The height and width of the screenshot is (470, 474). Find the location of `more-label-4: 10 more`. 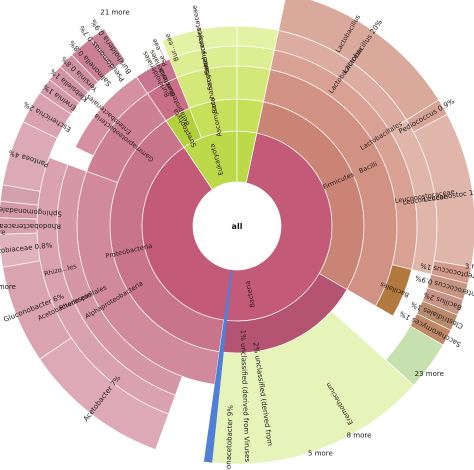

more-label-4: 10 more is located at coordinates (8, 287).